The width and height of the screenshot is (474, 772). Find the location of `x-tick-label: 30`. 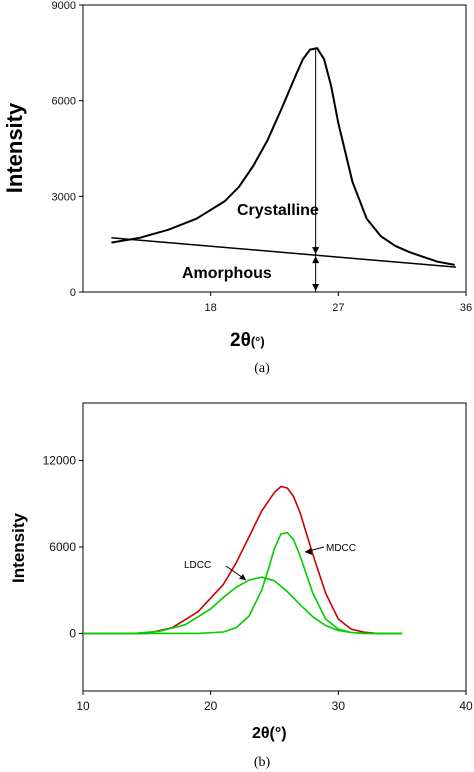

x-tick-label: 30 is located at coordinates (339, 706).